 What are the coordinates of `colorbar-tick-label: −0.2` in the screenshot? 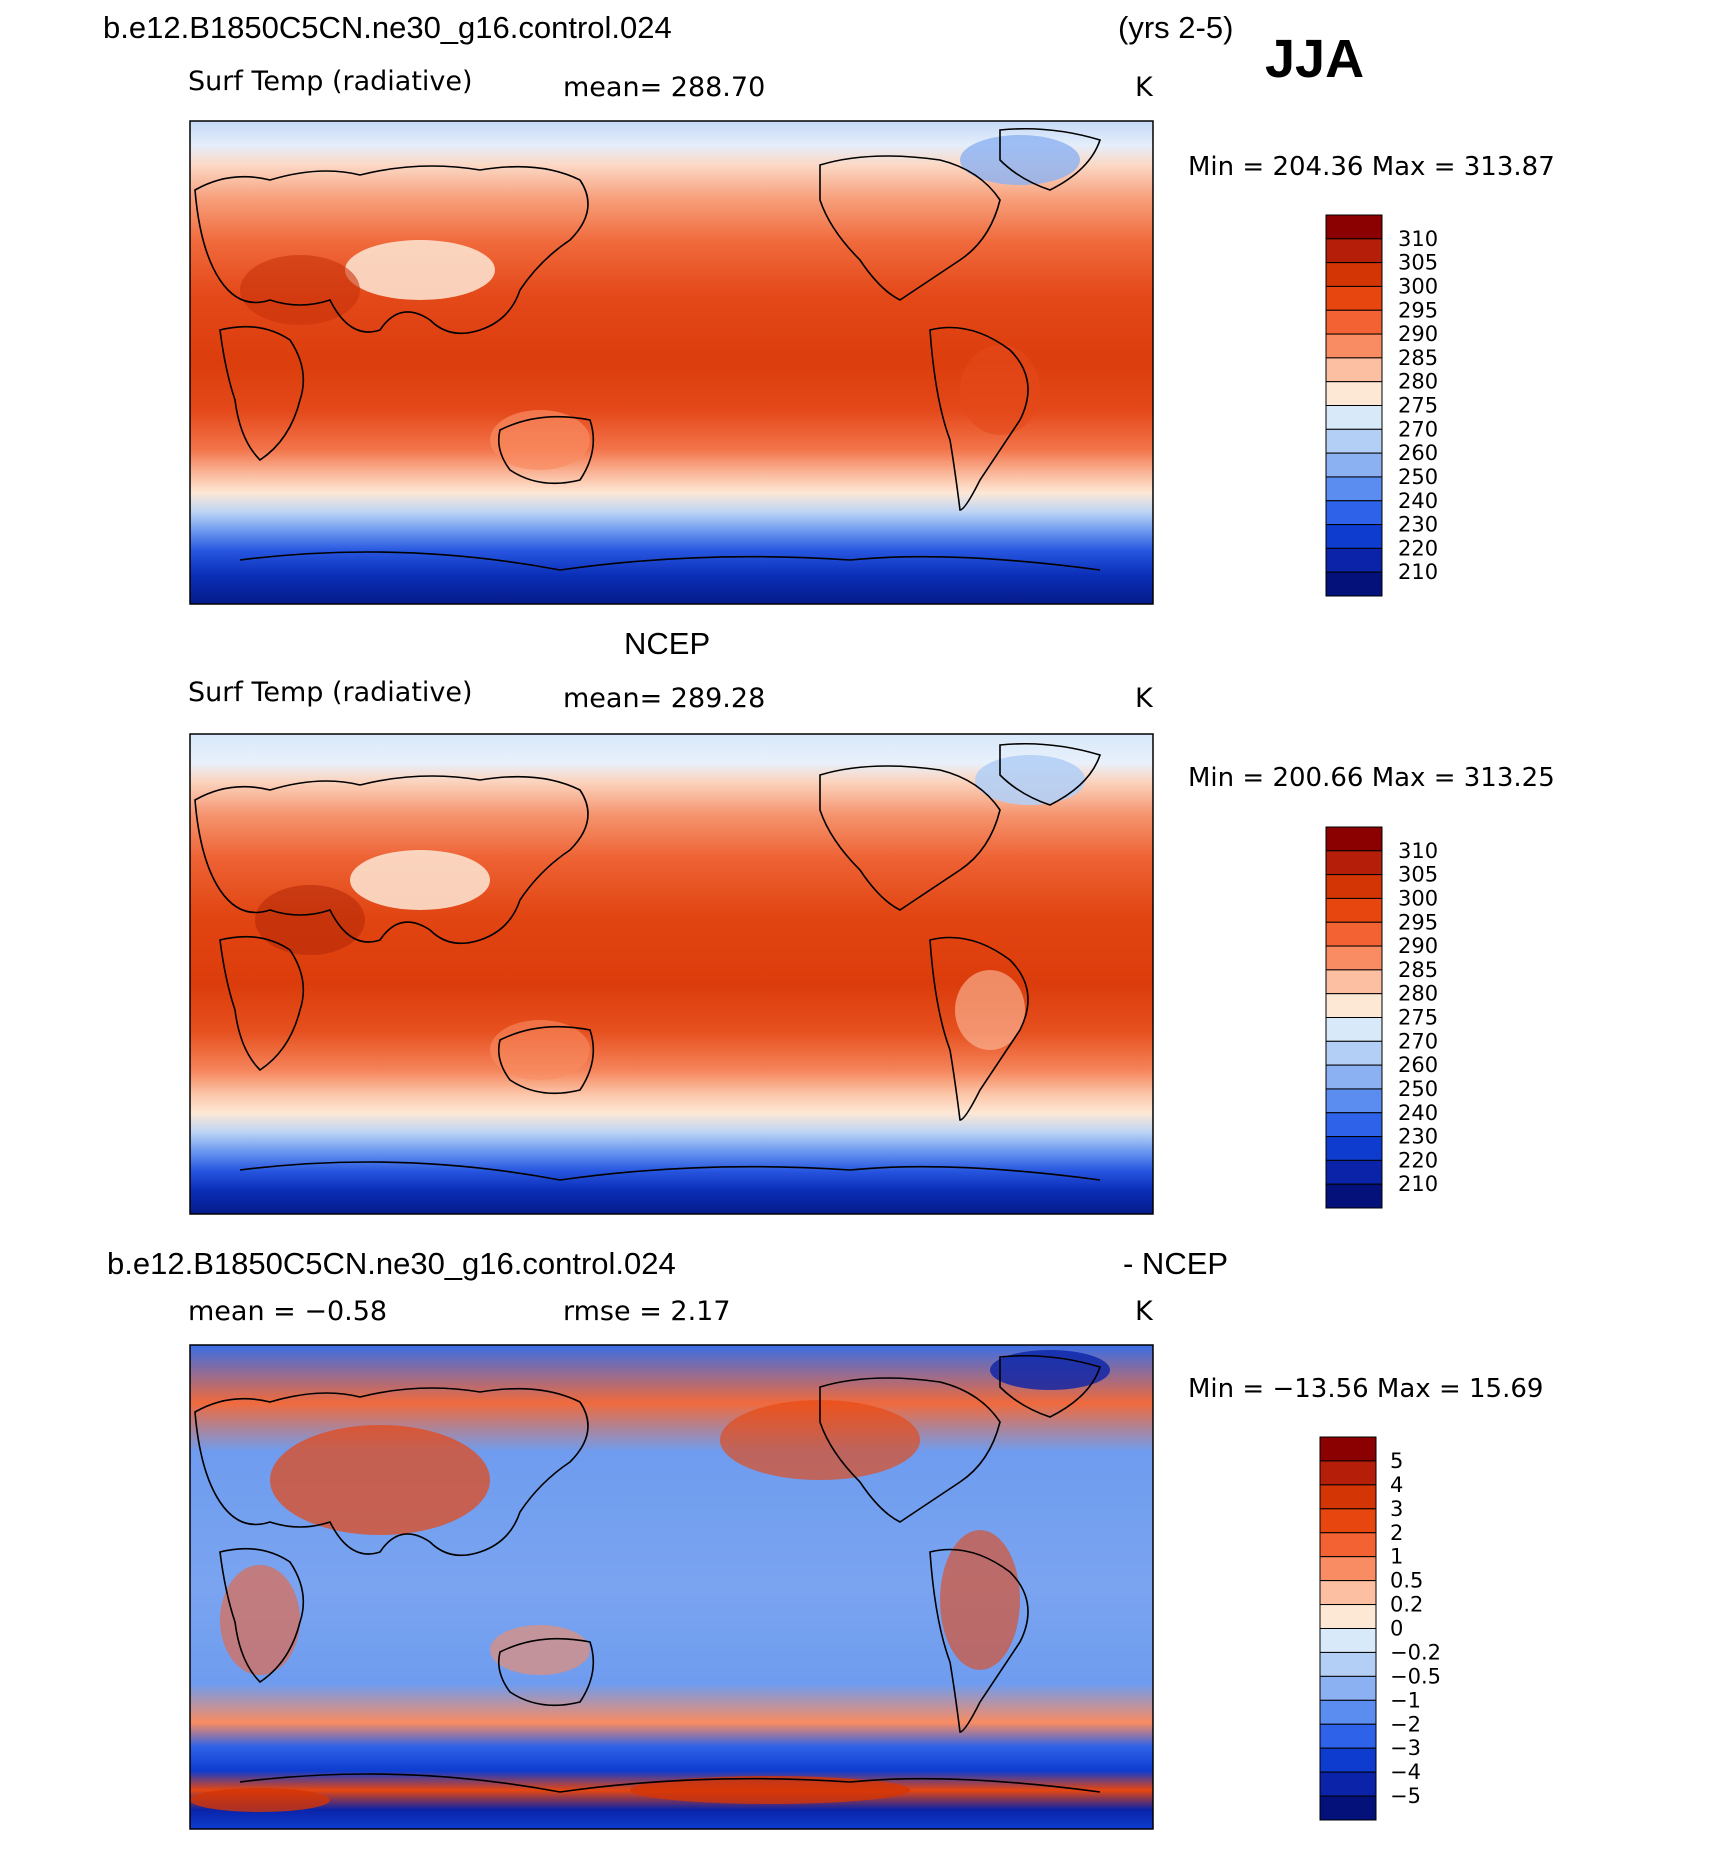 It's located at (1415, 1652).